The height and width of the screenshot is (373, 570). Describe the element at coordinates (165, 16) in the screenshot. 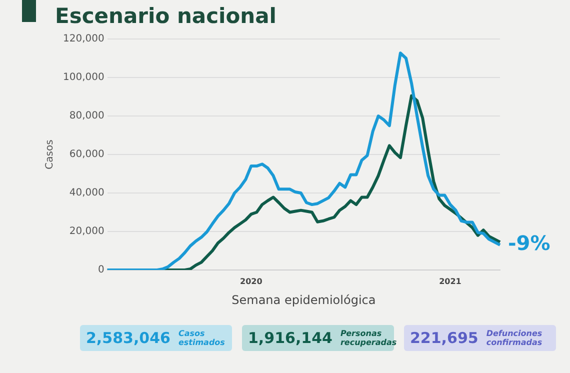

I see `chart-title: Escenario nacional` at that location.